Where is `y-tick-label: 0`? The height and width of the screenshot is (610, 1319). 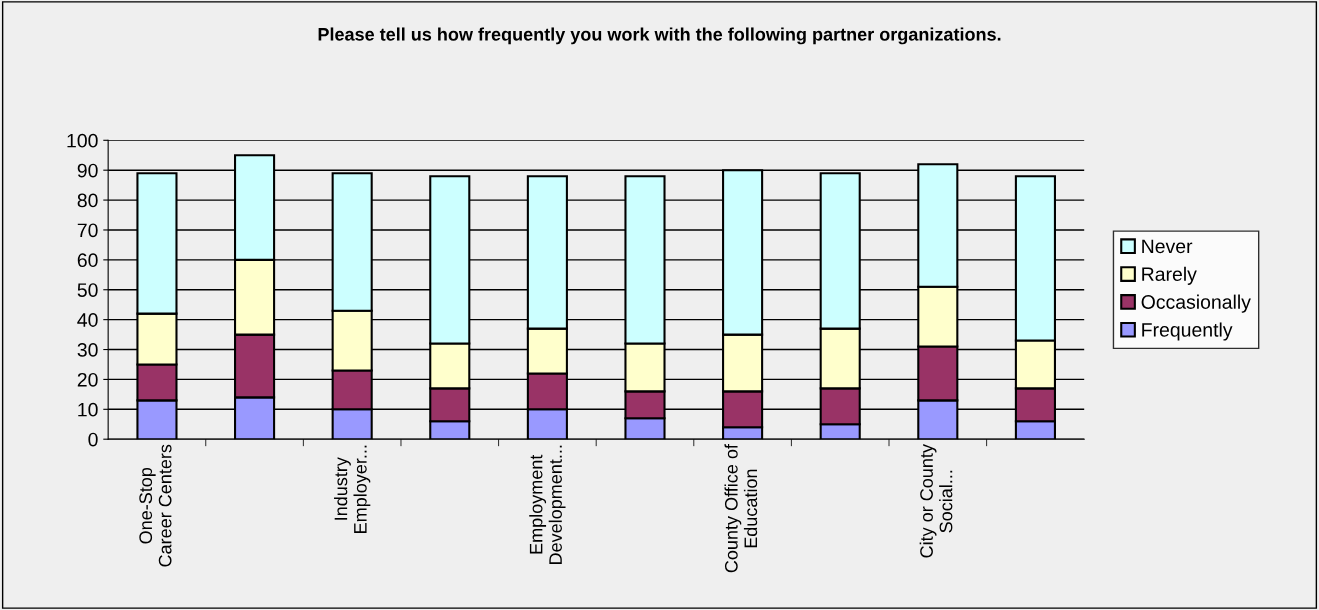 y-tick-label: 0 is located at coordinates (93, 439).